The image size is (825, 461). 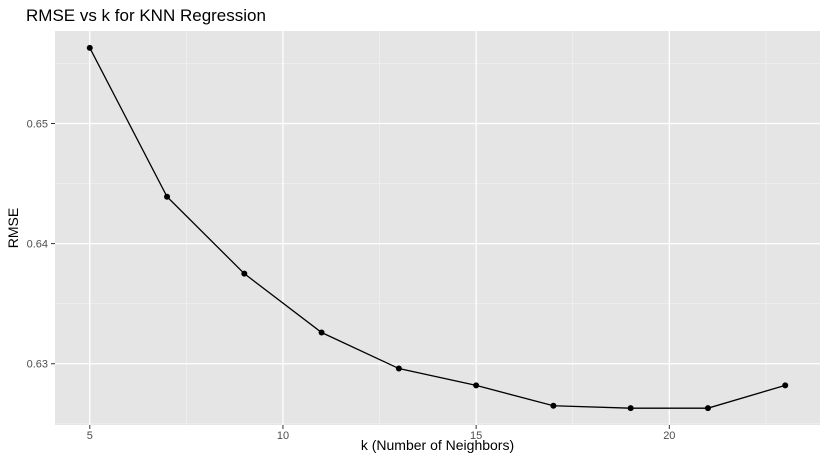 I want to click on x-tick-label: 20, so click(x=669, y=436).